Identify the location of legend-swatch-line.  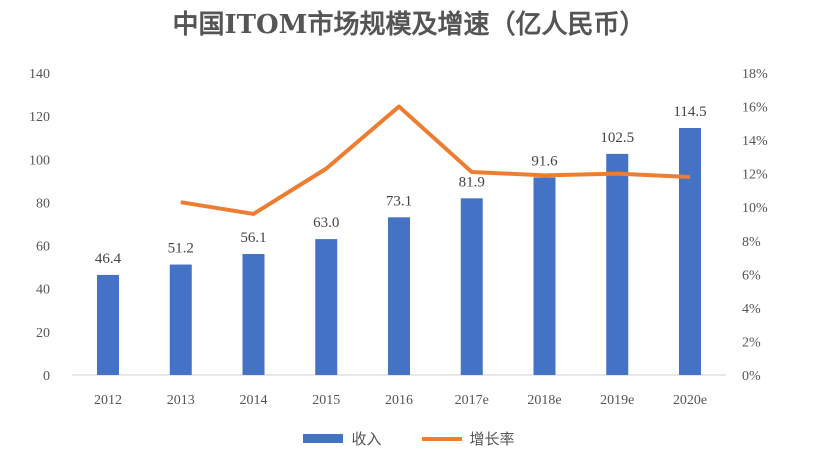
(441, 438).